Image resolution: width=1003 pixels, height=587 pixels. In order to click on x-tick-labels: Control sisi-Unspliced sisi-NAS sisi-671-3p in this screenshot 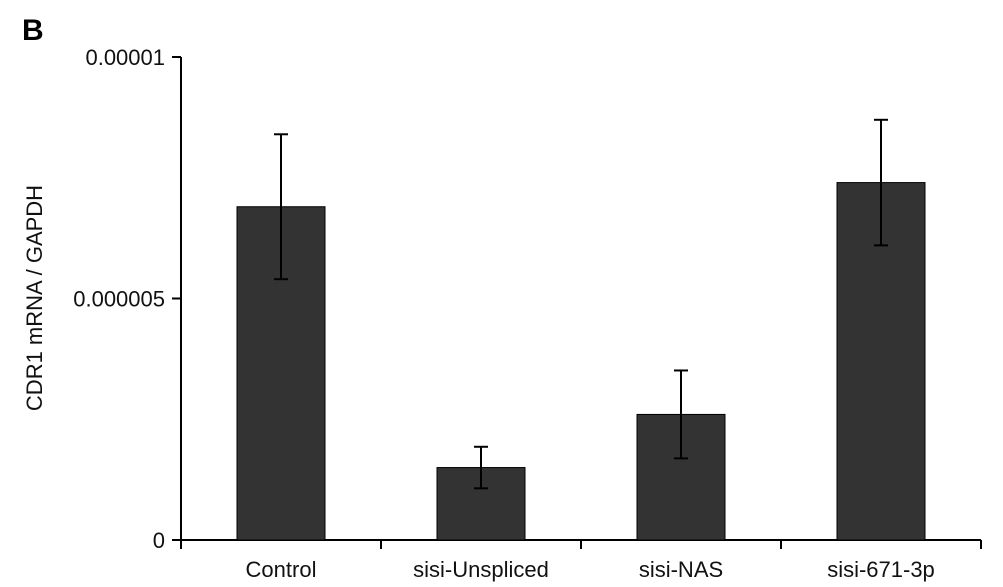, I will do `click(590, 569)`.